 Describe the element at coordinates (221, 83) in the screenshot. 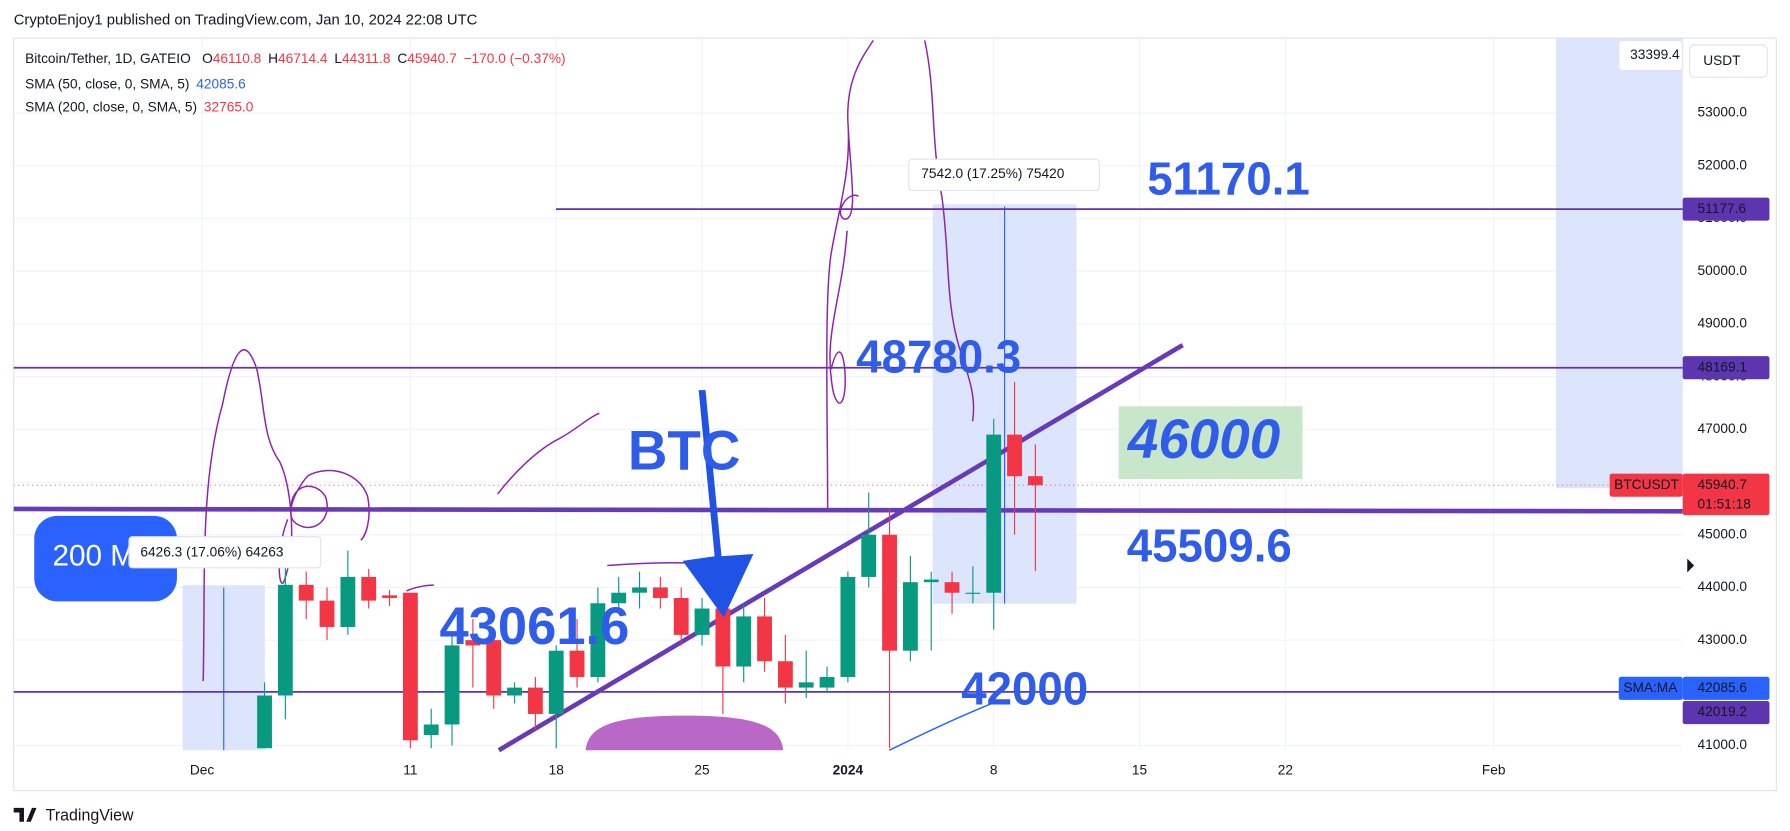

I see `indicator-value: 42085.6` at that location.